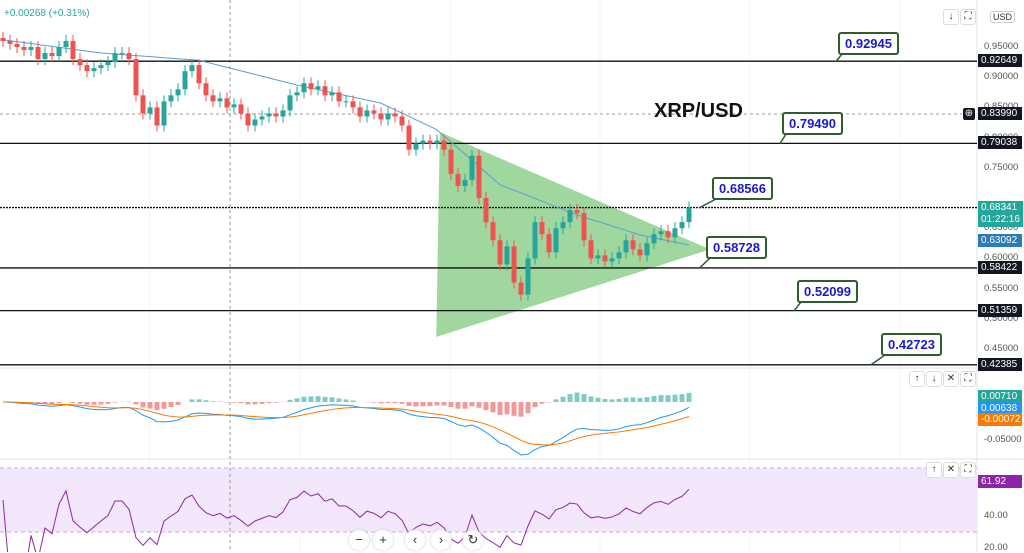 This screenshot has height=553, width=1024. I want to click on scroll-right-button: ›, so click(441, 540).